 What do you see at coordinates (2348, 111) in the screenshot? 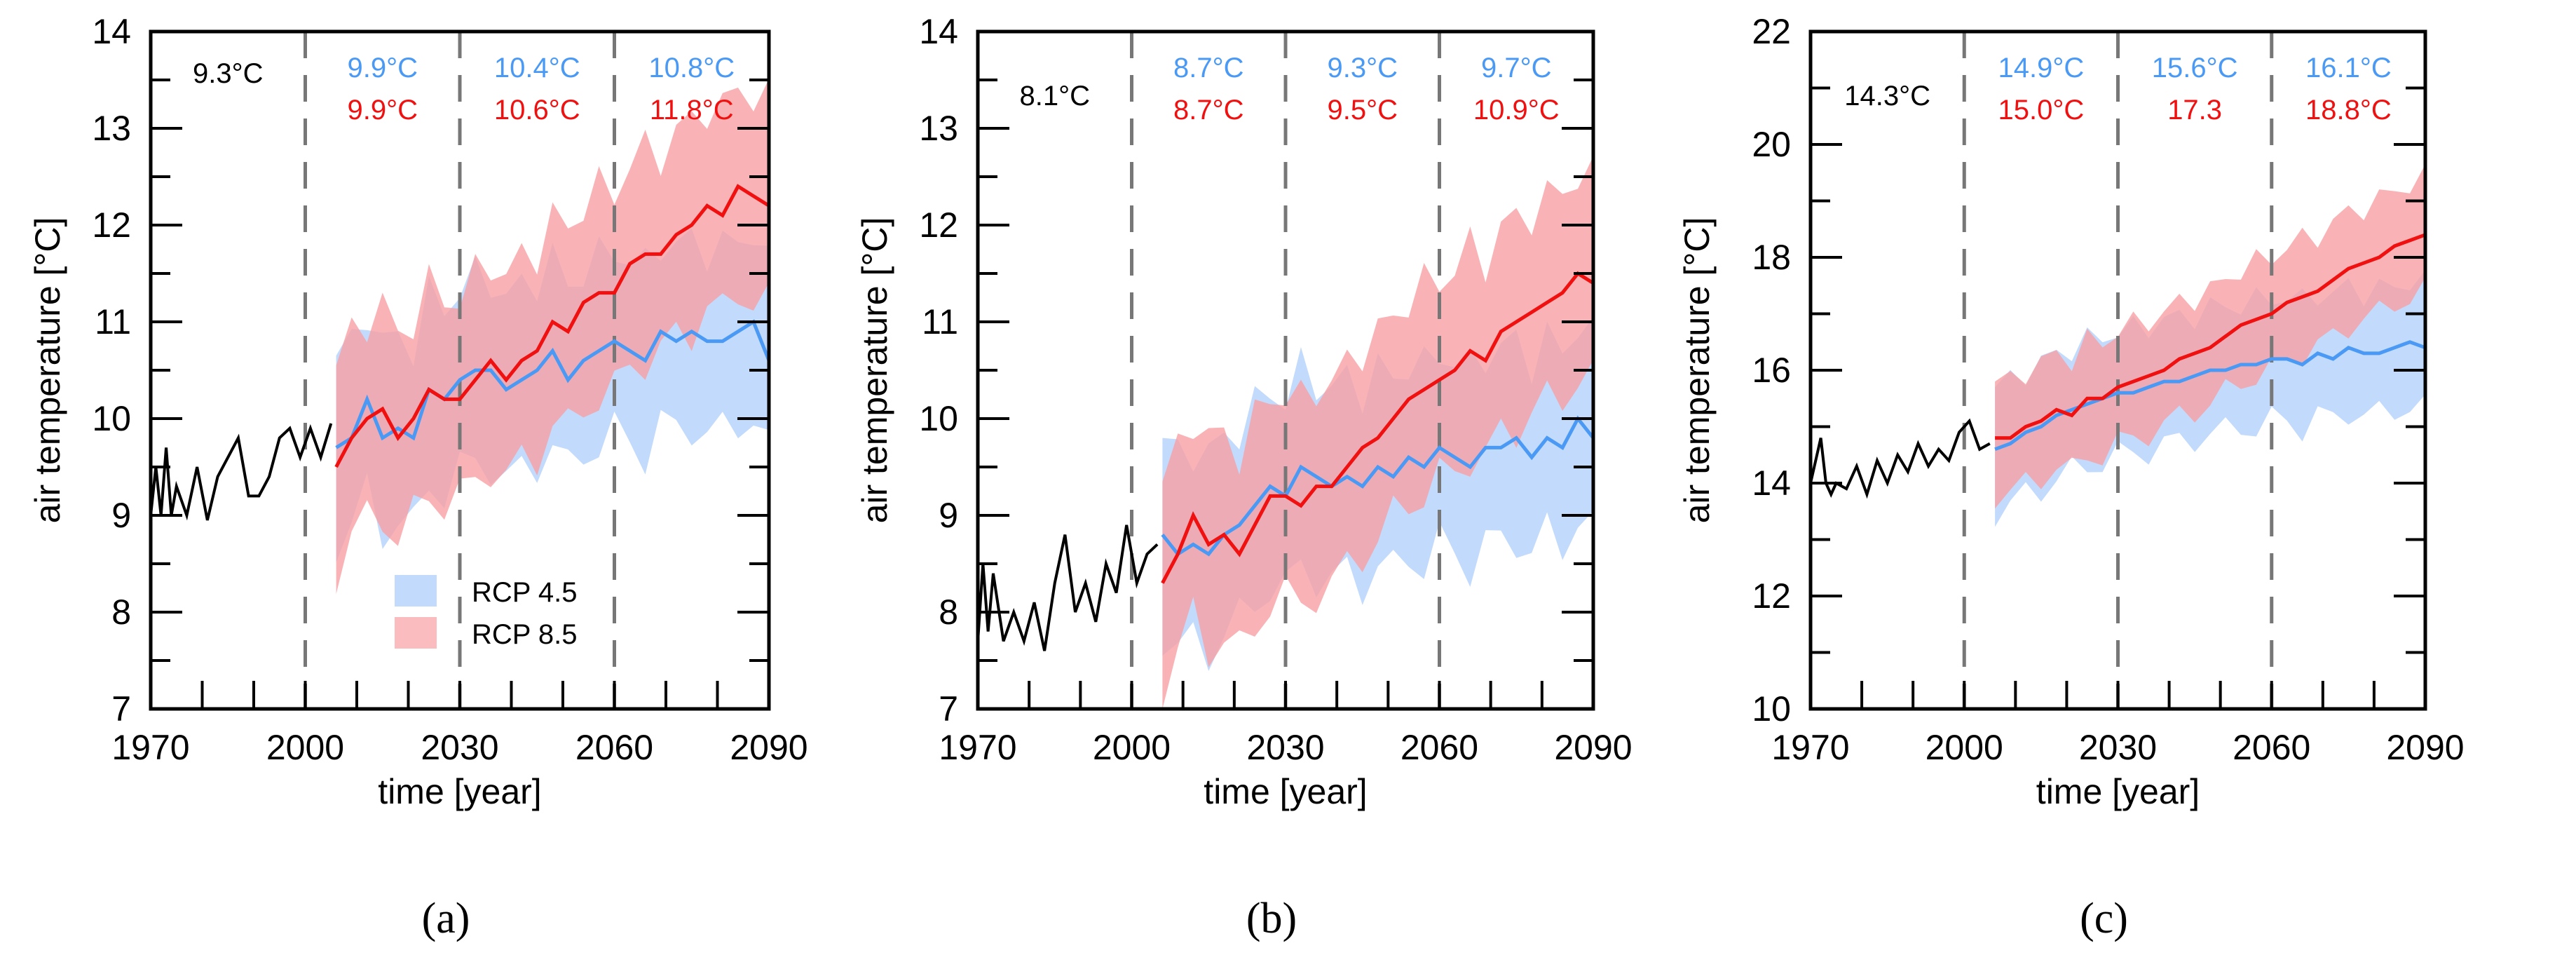
I see `annotation-rcp85-mean: 18.8°C` at bounding box center [2348, 111].